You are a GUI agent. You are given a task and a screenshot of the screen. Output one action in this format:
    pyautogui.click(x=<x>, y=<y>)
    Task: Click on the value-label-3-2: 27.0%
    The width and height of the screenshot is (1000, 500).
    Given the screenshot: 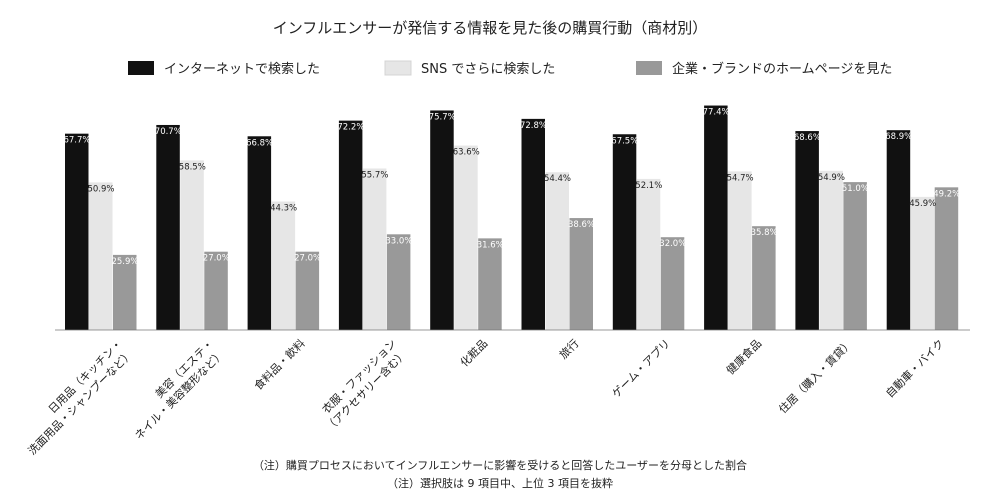 What is the action you would take?
    pyautogui.click(x=216, y=259)
    